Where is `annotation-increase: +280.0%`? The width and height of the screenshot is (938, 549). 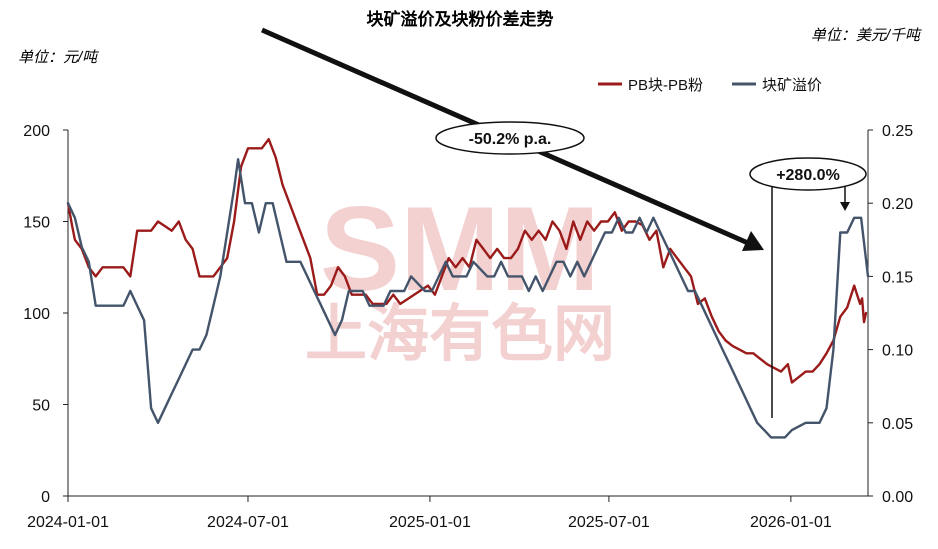
annotation-increase: +280.0% is located at coordinates (808, 287).